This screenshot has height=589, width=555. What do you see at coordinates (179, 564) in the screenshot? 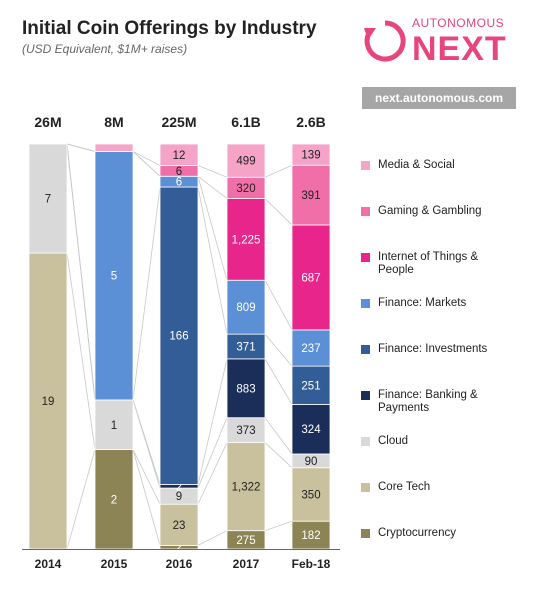
I see `x-tick-label: 2016` at bounding box center [179, 564].